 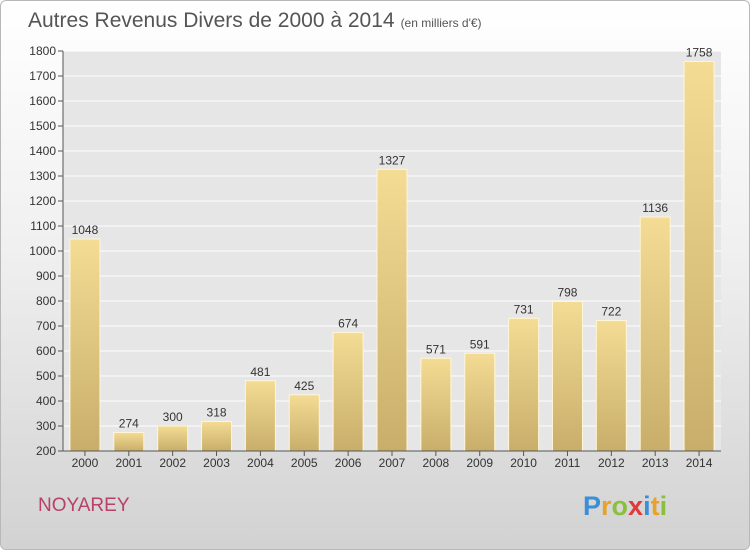 What do you see at coordinates (260, 372) in the screenshot?
I see `value-label-2004: 481` at bounding box center [260, 372].